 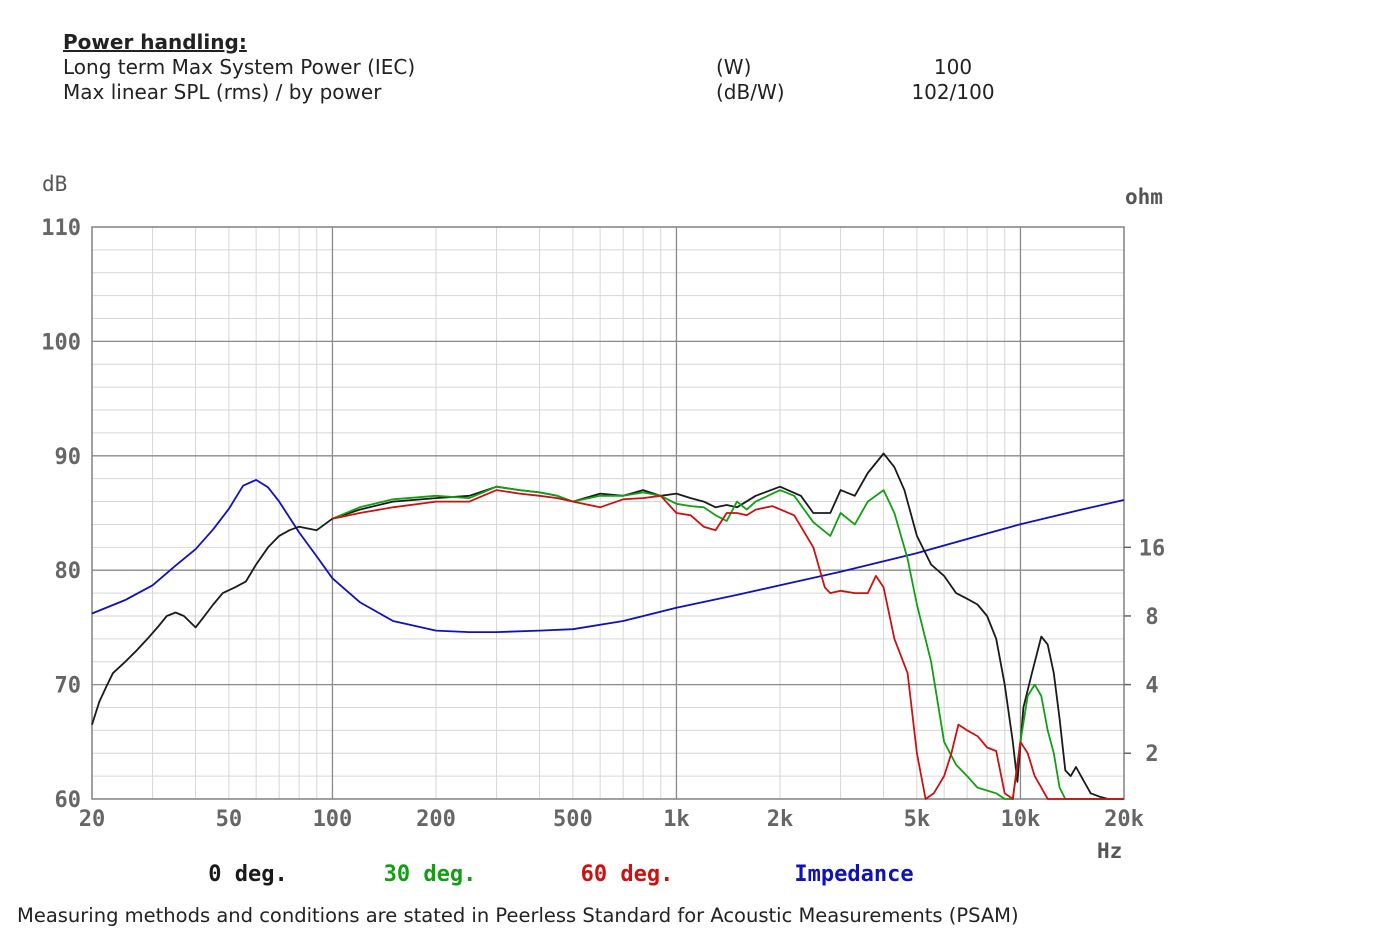 I want to click on x-tick-label: 5k, so click(x=917, y=819).